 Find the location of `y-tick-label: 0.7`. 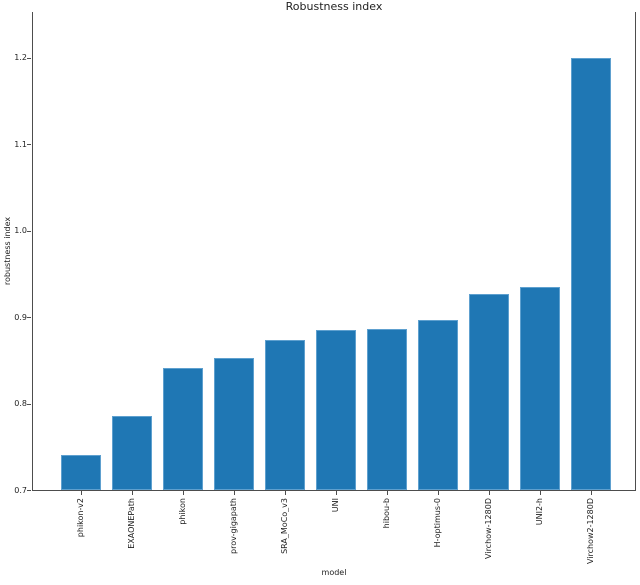

y-tick-label: 0.7 is located at coordinates (20, 490).